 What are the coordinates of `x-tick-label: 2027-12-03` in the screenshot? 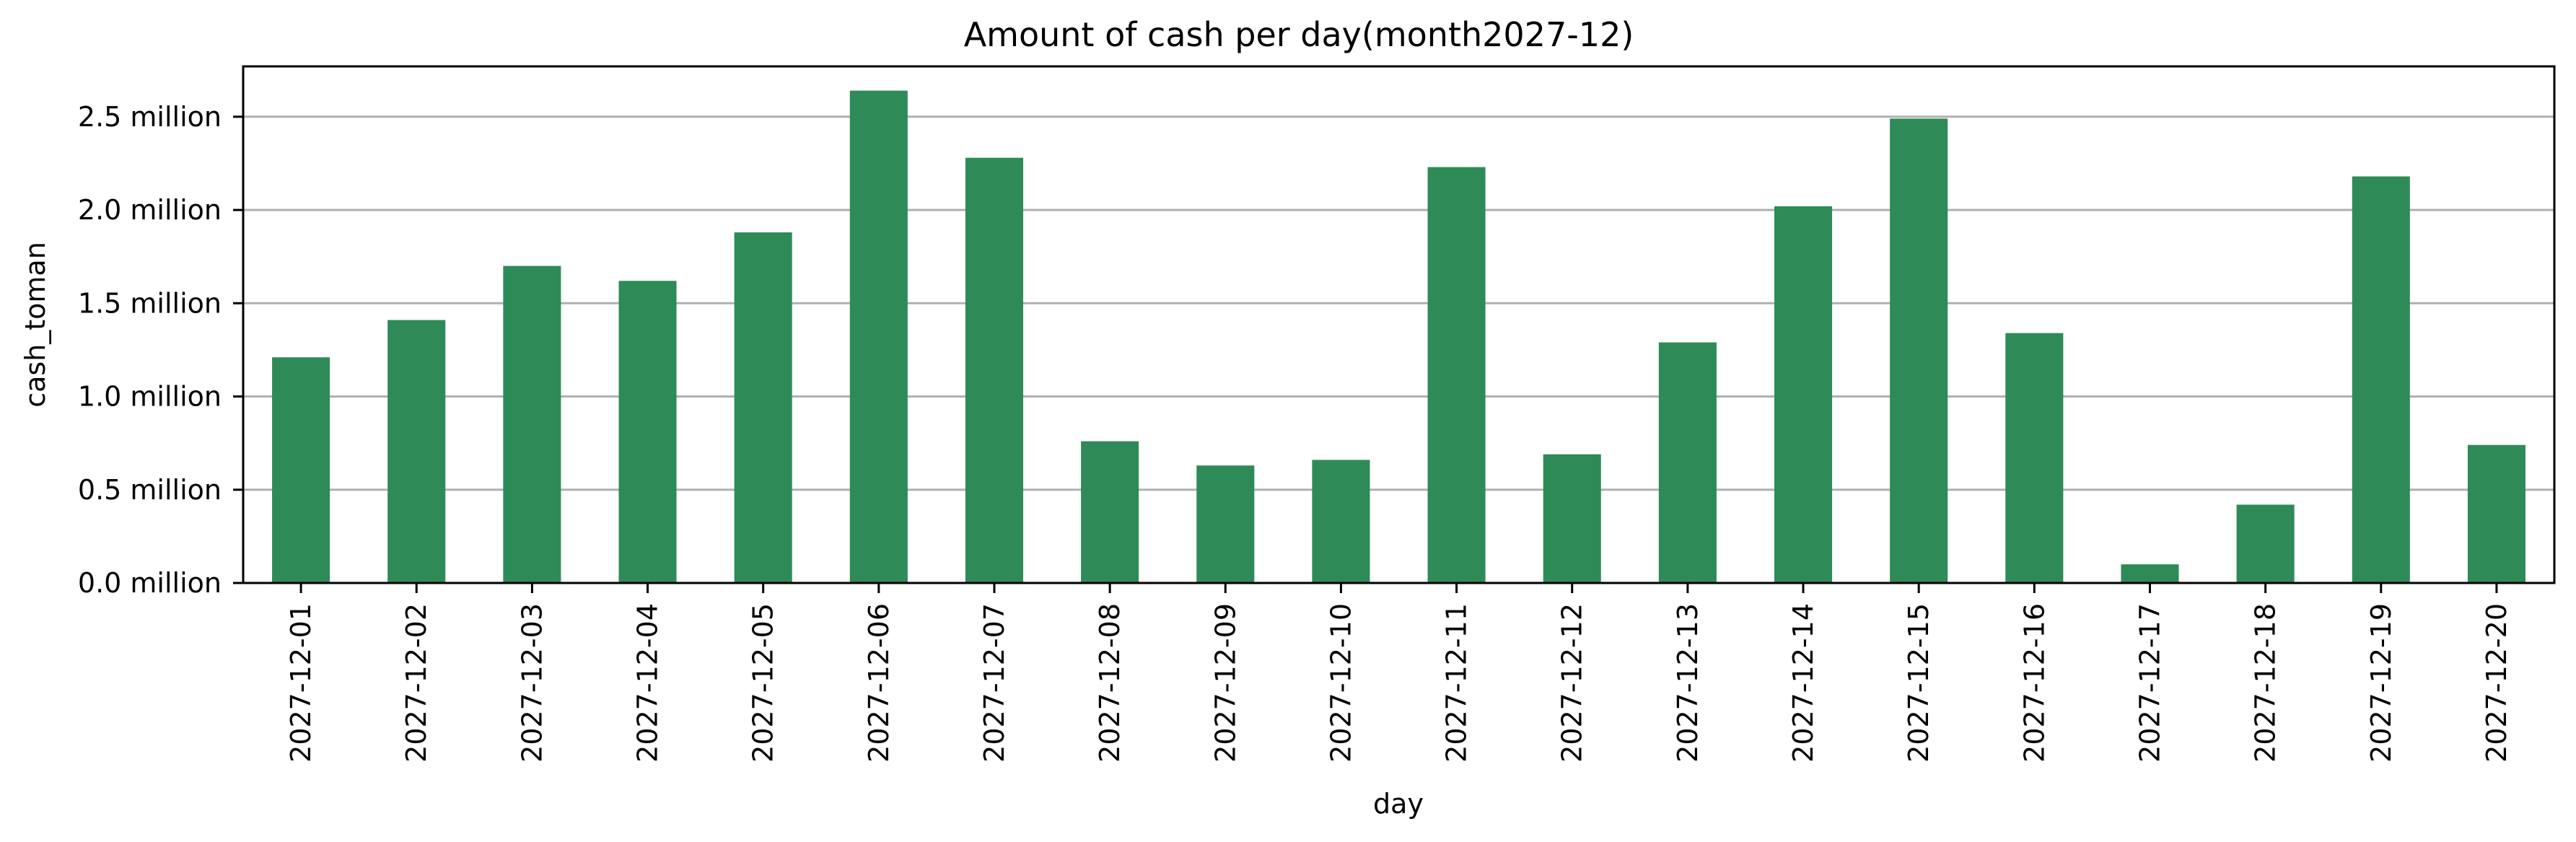 It's located at (532, 683).